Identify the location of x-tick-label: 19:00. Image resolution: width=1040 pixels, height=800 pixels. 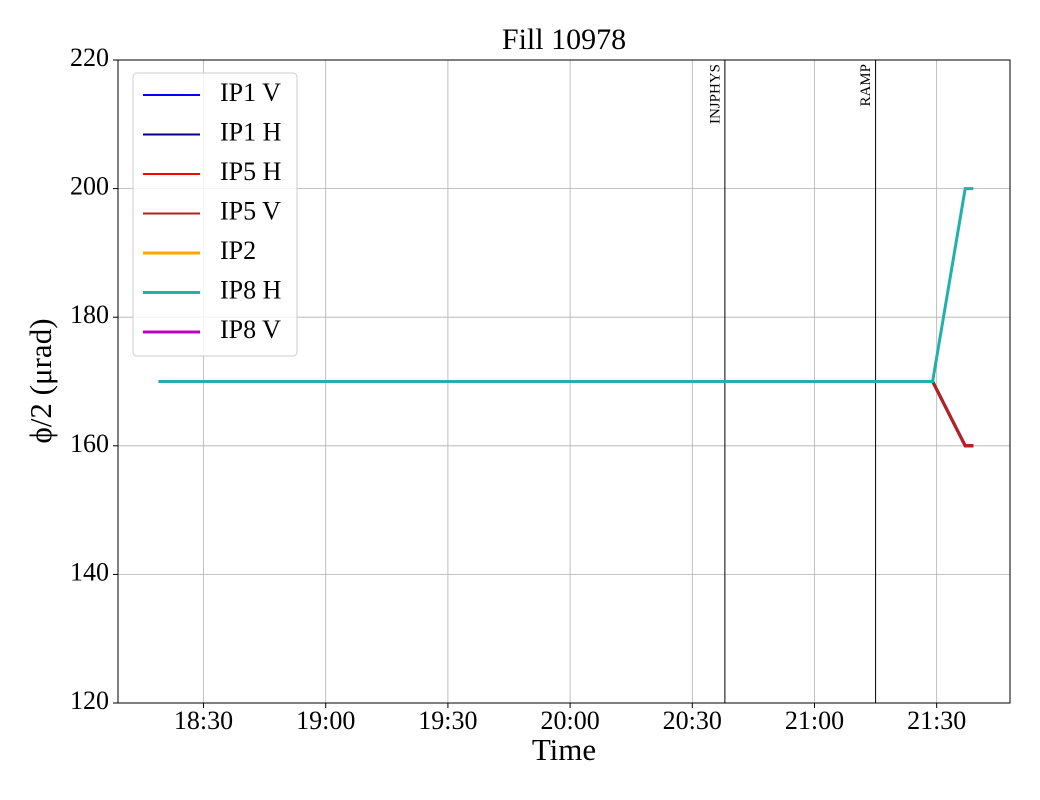
(325, 720).